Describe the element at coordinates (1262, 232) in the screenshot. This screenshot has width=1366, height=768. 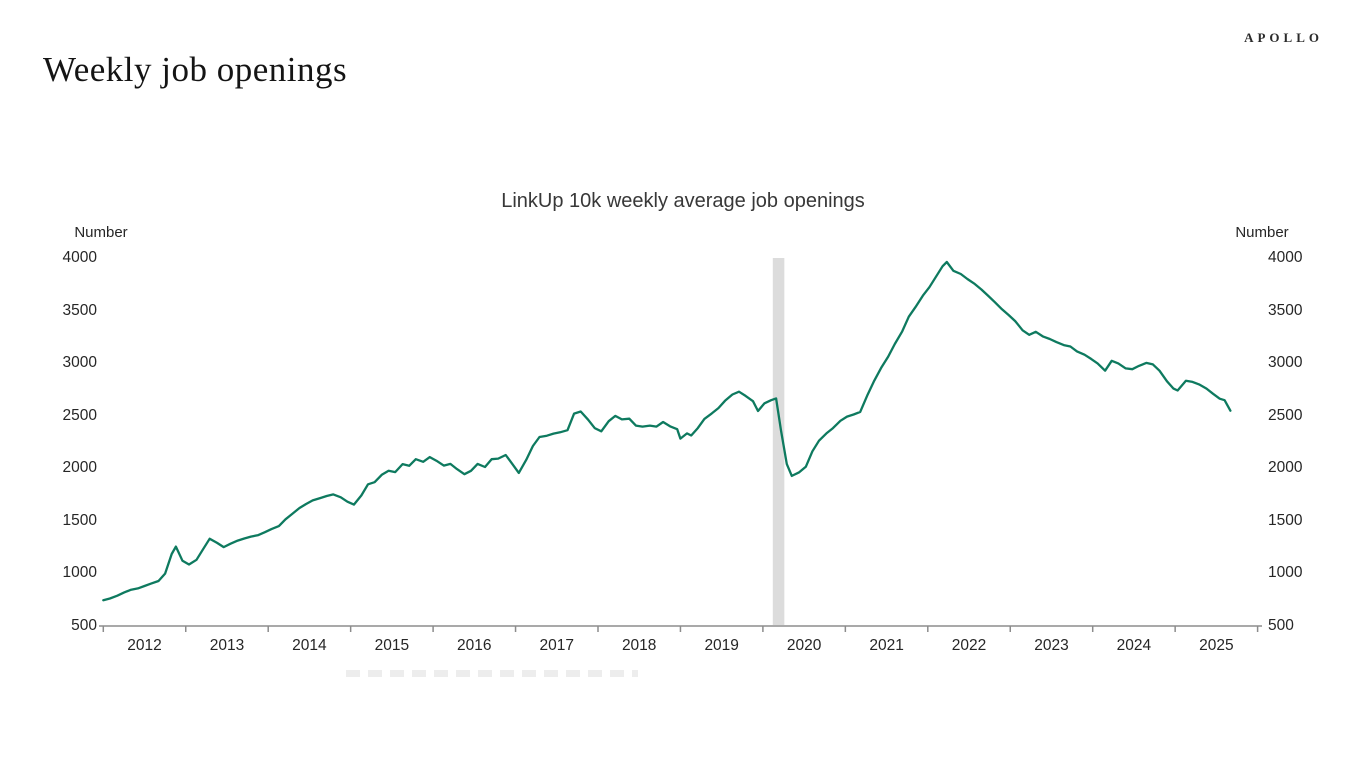
I see `y-axis-unit-right: Number` at that location.